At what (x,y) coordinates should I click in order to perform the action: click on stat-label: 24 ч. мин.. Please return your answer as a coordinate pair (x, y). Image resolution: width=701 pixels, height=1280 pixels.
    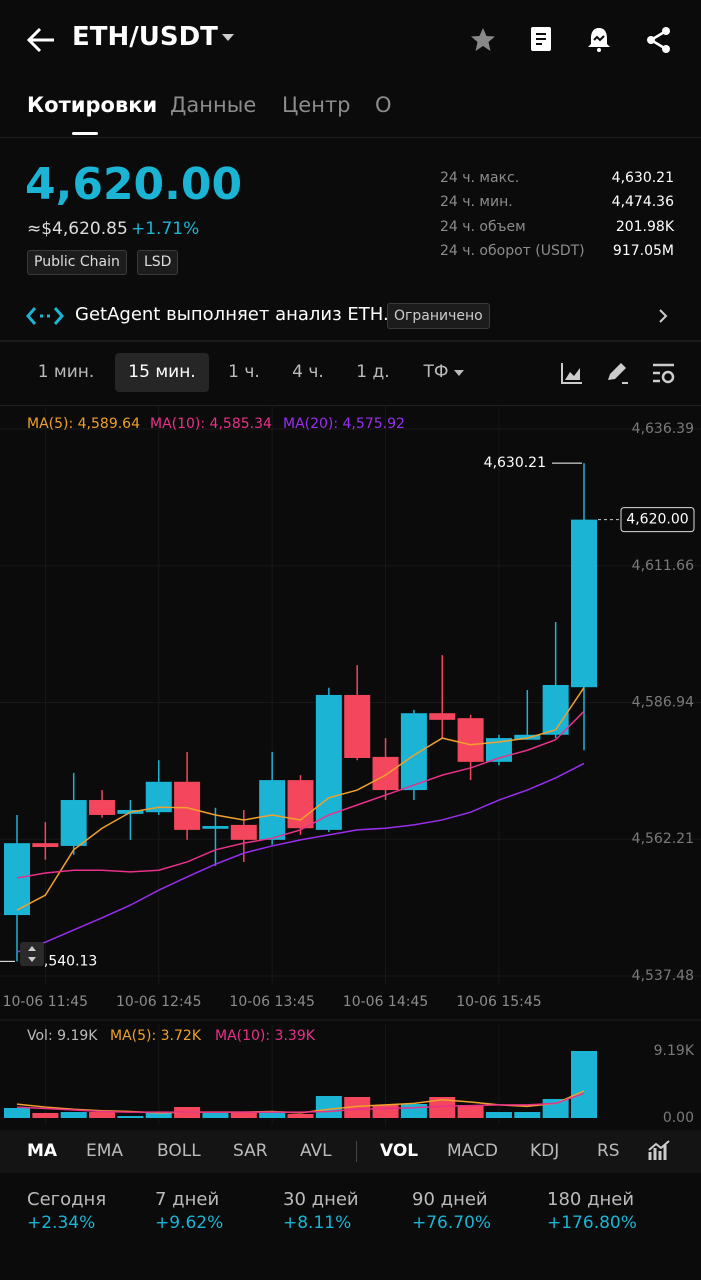
    Looking at the image, I should click on (476, 202).